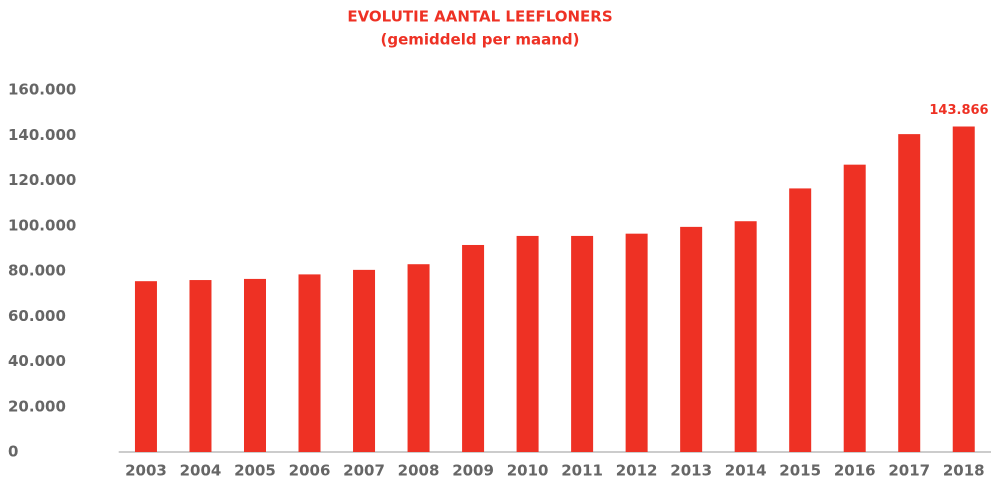  I want to click on x-tick-label: 2011, so click(582, 471).